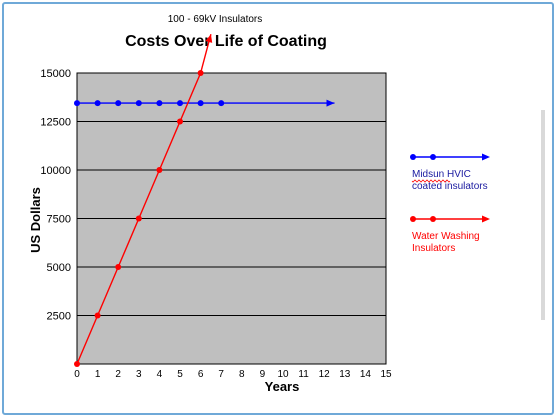  What do you see at coordinates (59, 268) in the screenshot?
I see `y-tick-label: 5000` at bounding box center [59, 268].